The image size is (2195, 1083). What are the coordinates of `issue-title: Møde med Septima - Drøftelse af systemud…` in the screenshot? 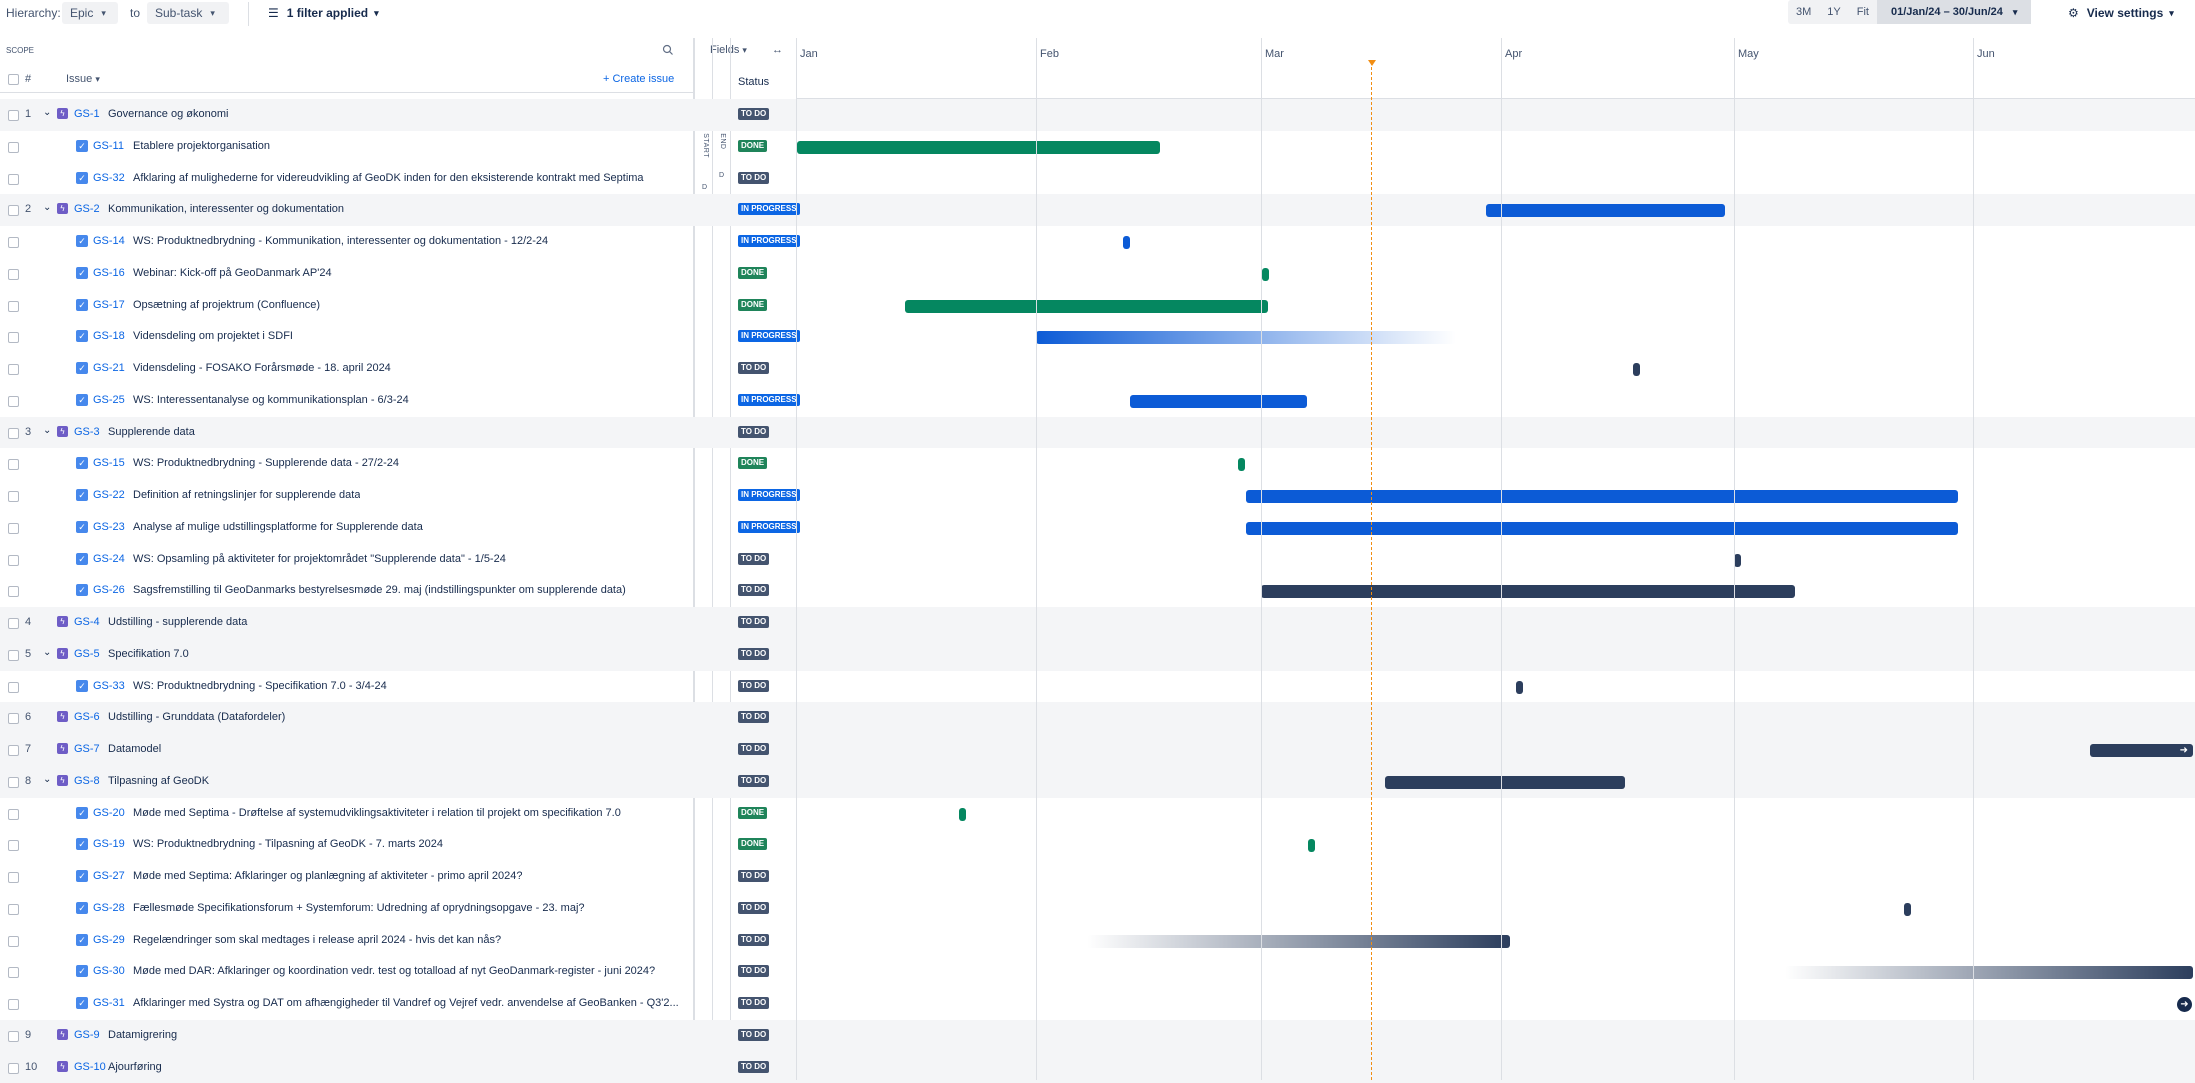 It's located at (377, 813).